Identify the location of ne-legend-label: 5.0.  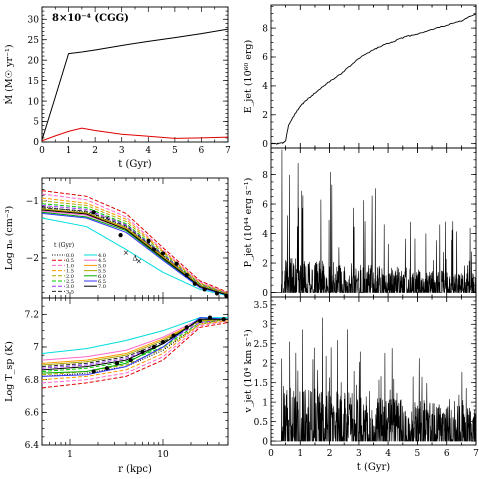
(102, 266).